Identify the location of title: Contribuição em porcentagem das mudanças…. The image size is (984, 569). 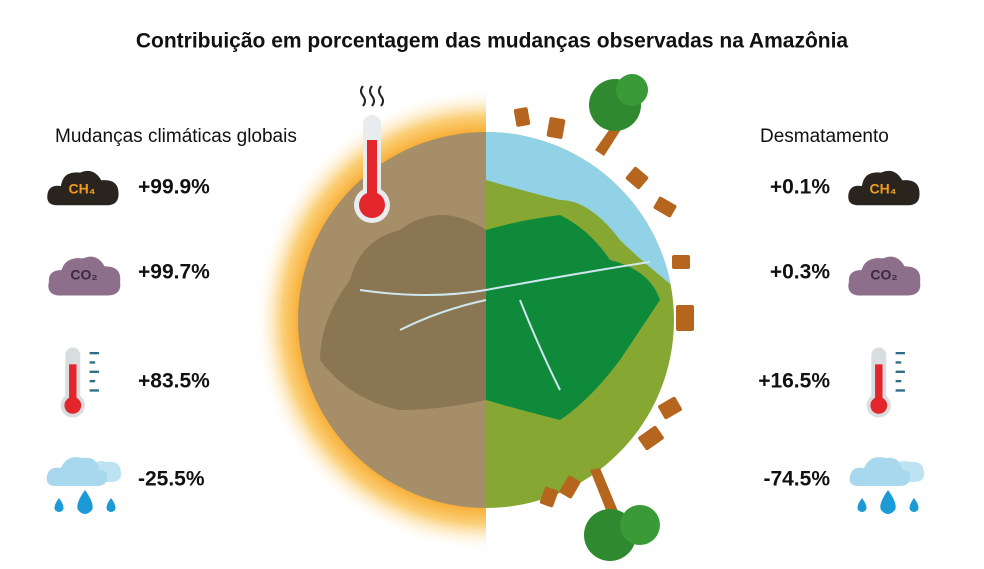
(492, 41).